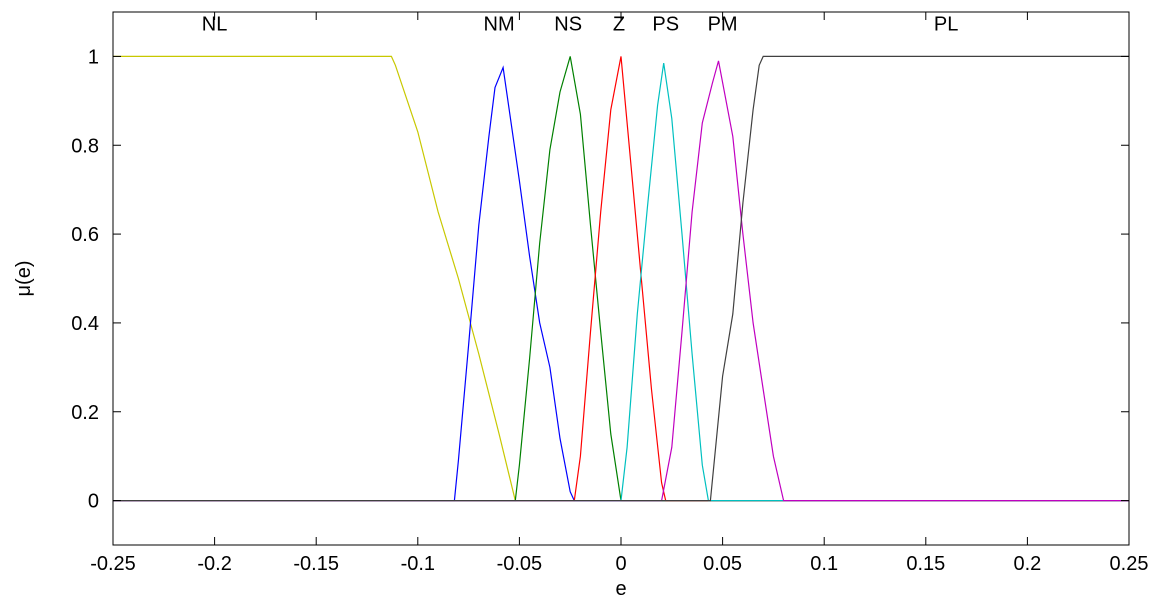  What do you see at coordinates (665, 25) in the screenshot?
I see `series-label-ps: PS` at bounding box center [665, 25].